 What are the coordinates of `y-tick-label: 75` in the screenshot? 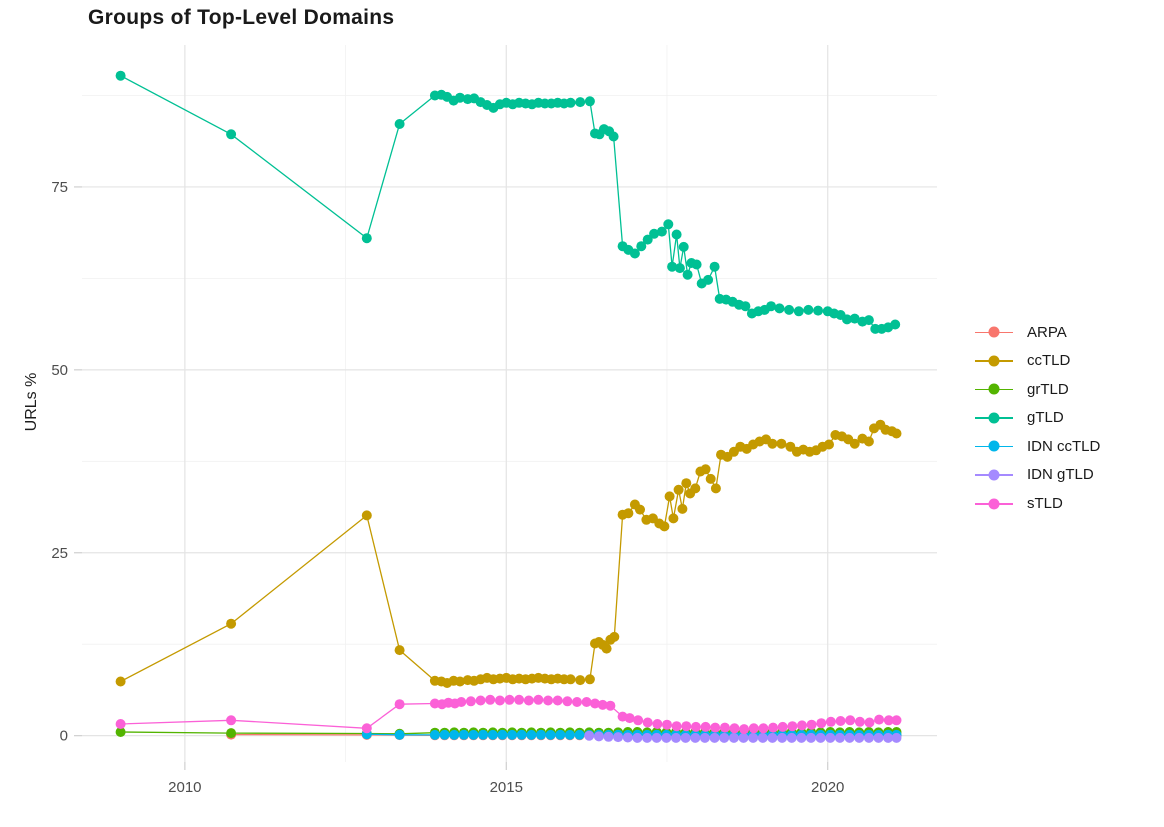 It's located at (59, 187).